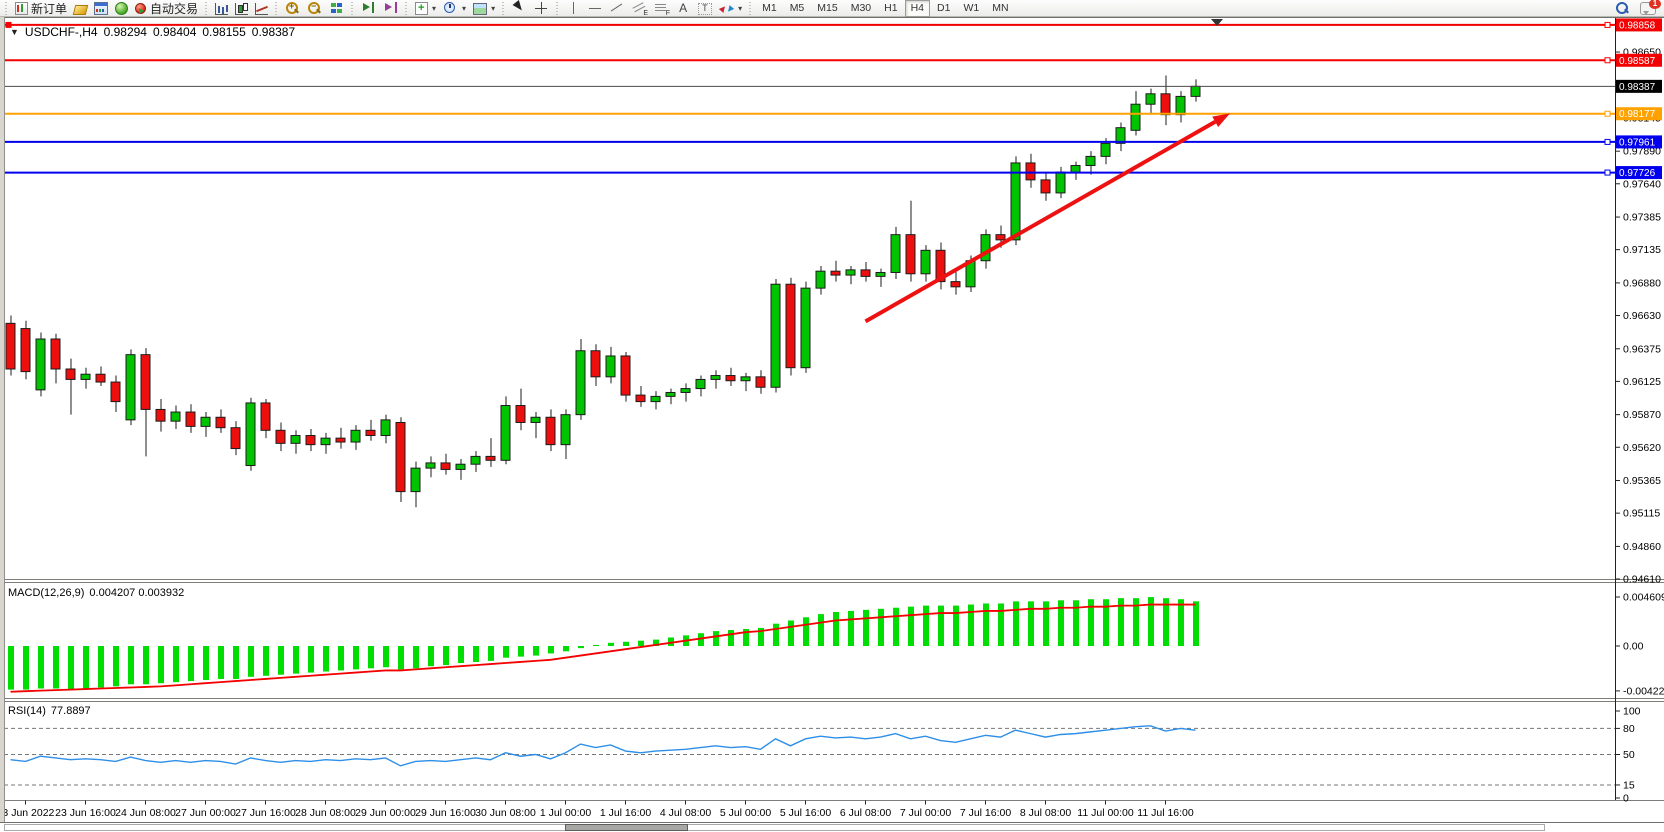 The width and height of the screenshot is (1664, 832). I want to click on window-left-border, so click(2, 424).